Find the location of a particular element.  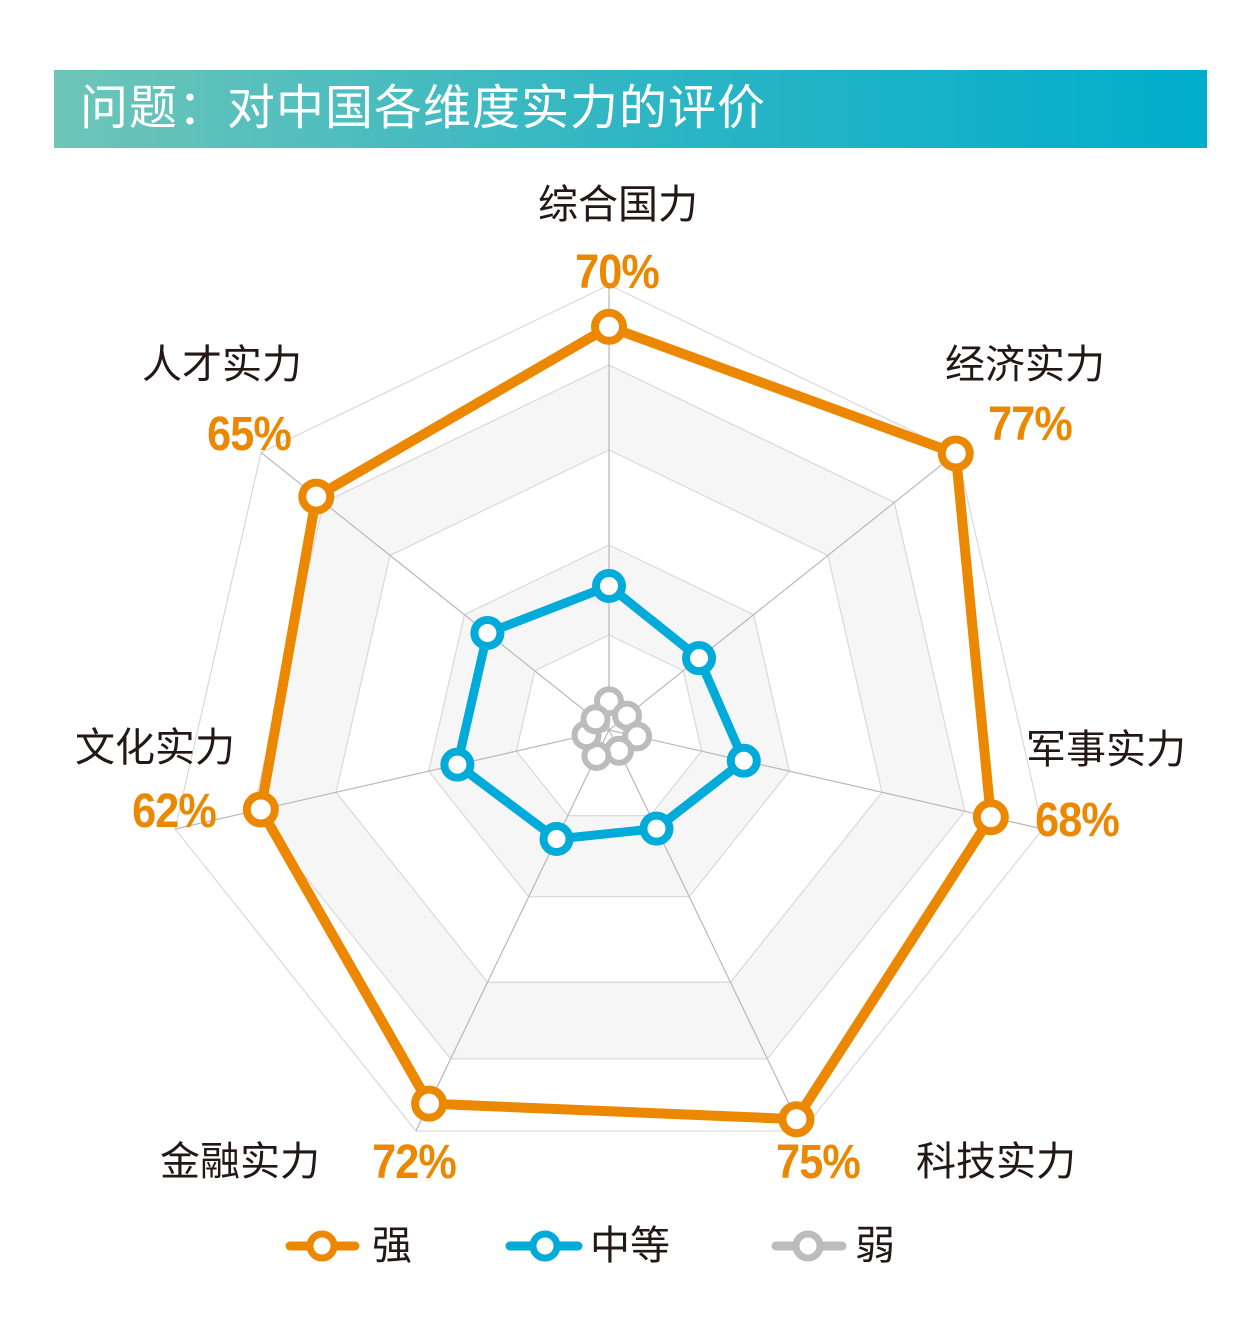

axis-label-talent: 人才实力 is located at coordinates (222, 365).